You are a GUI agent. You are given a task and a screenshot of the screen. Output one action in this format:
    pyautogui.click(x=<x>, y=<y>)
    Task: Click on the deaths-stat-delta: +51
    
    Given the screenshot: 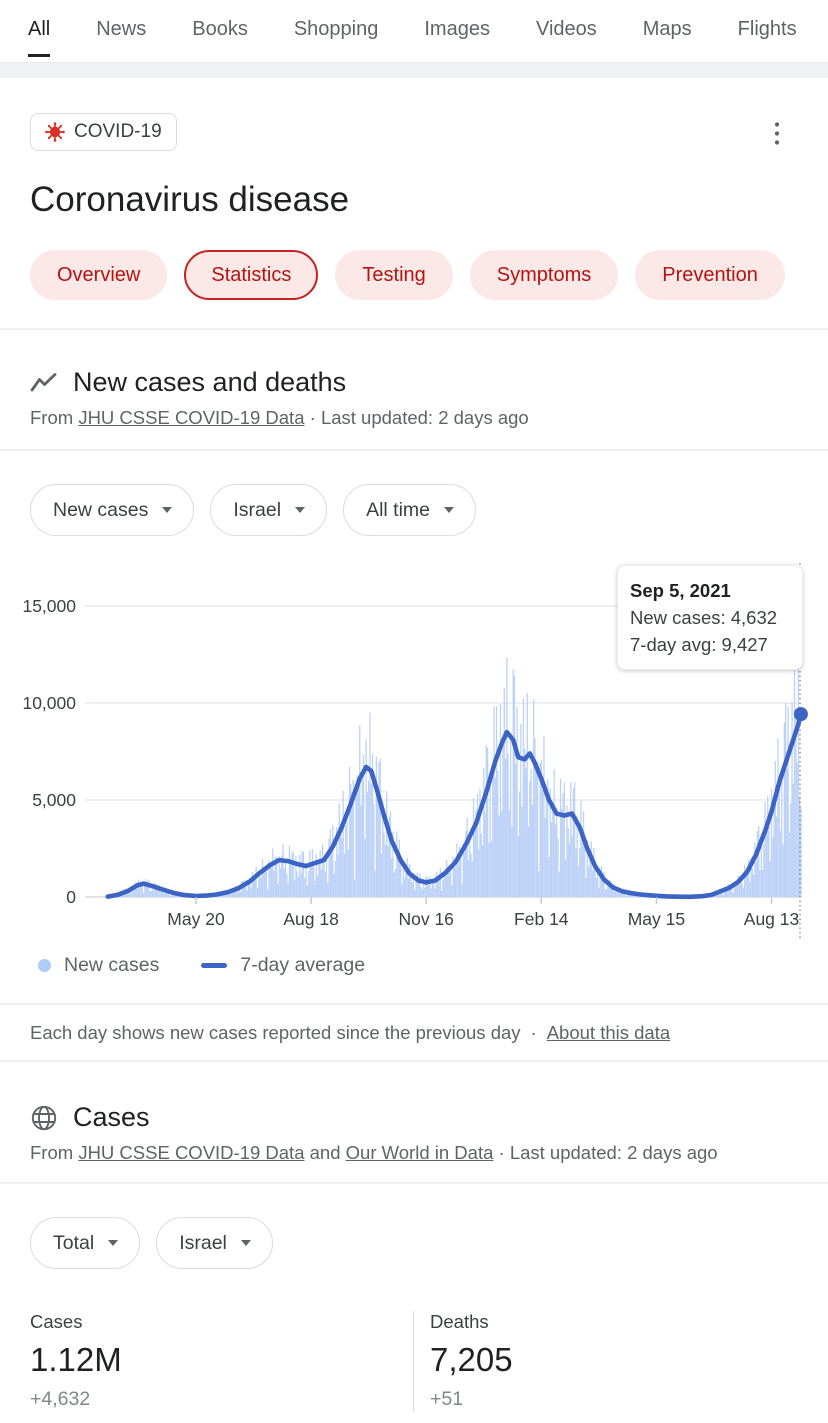 What is the action you would take?
    pyautogui.click(x=447, y=1399)
    